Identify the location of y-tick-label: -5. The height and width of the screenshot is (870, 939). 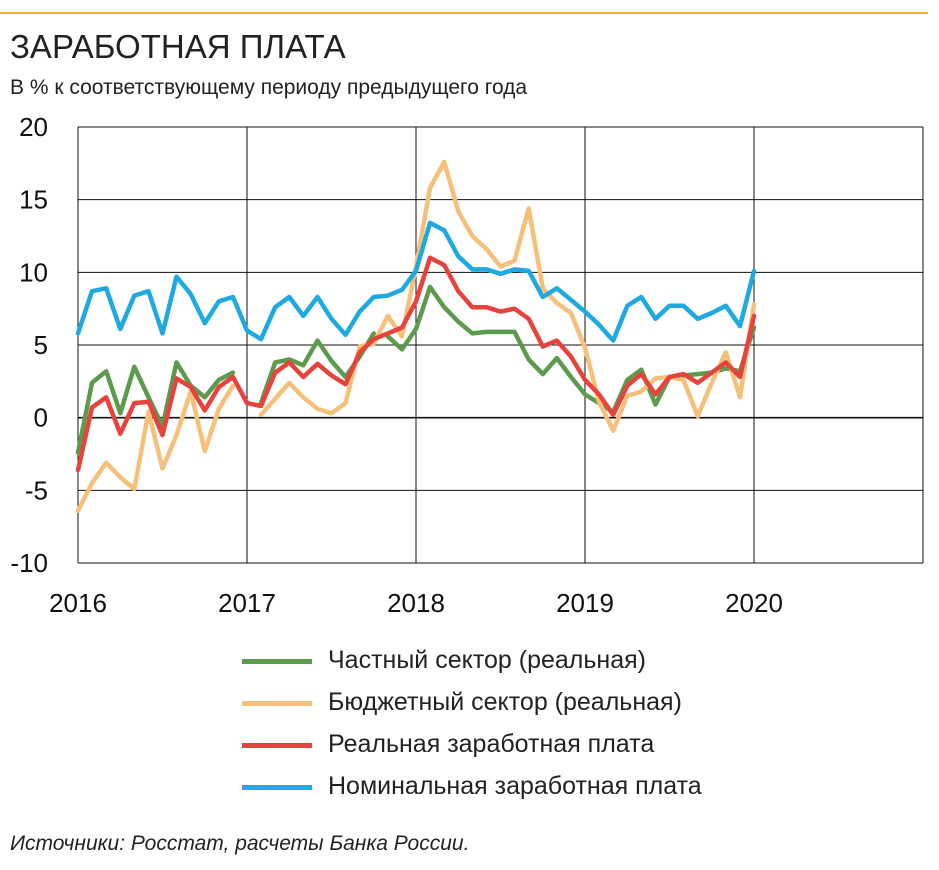
(36, 490).